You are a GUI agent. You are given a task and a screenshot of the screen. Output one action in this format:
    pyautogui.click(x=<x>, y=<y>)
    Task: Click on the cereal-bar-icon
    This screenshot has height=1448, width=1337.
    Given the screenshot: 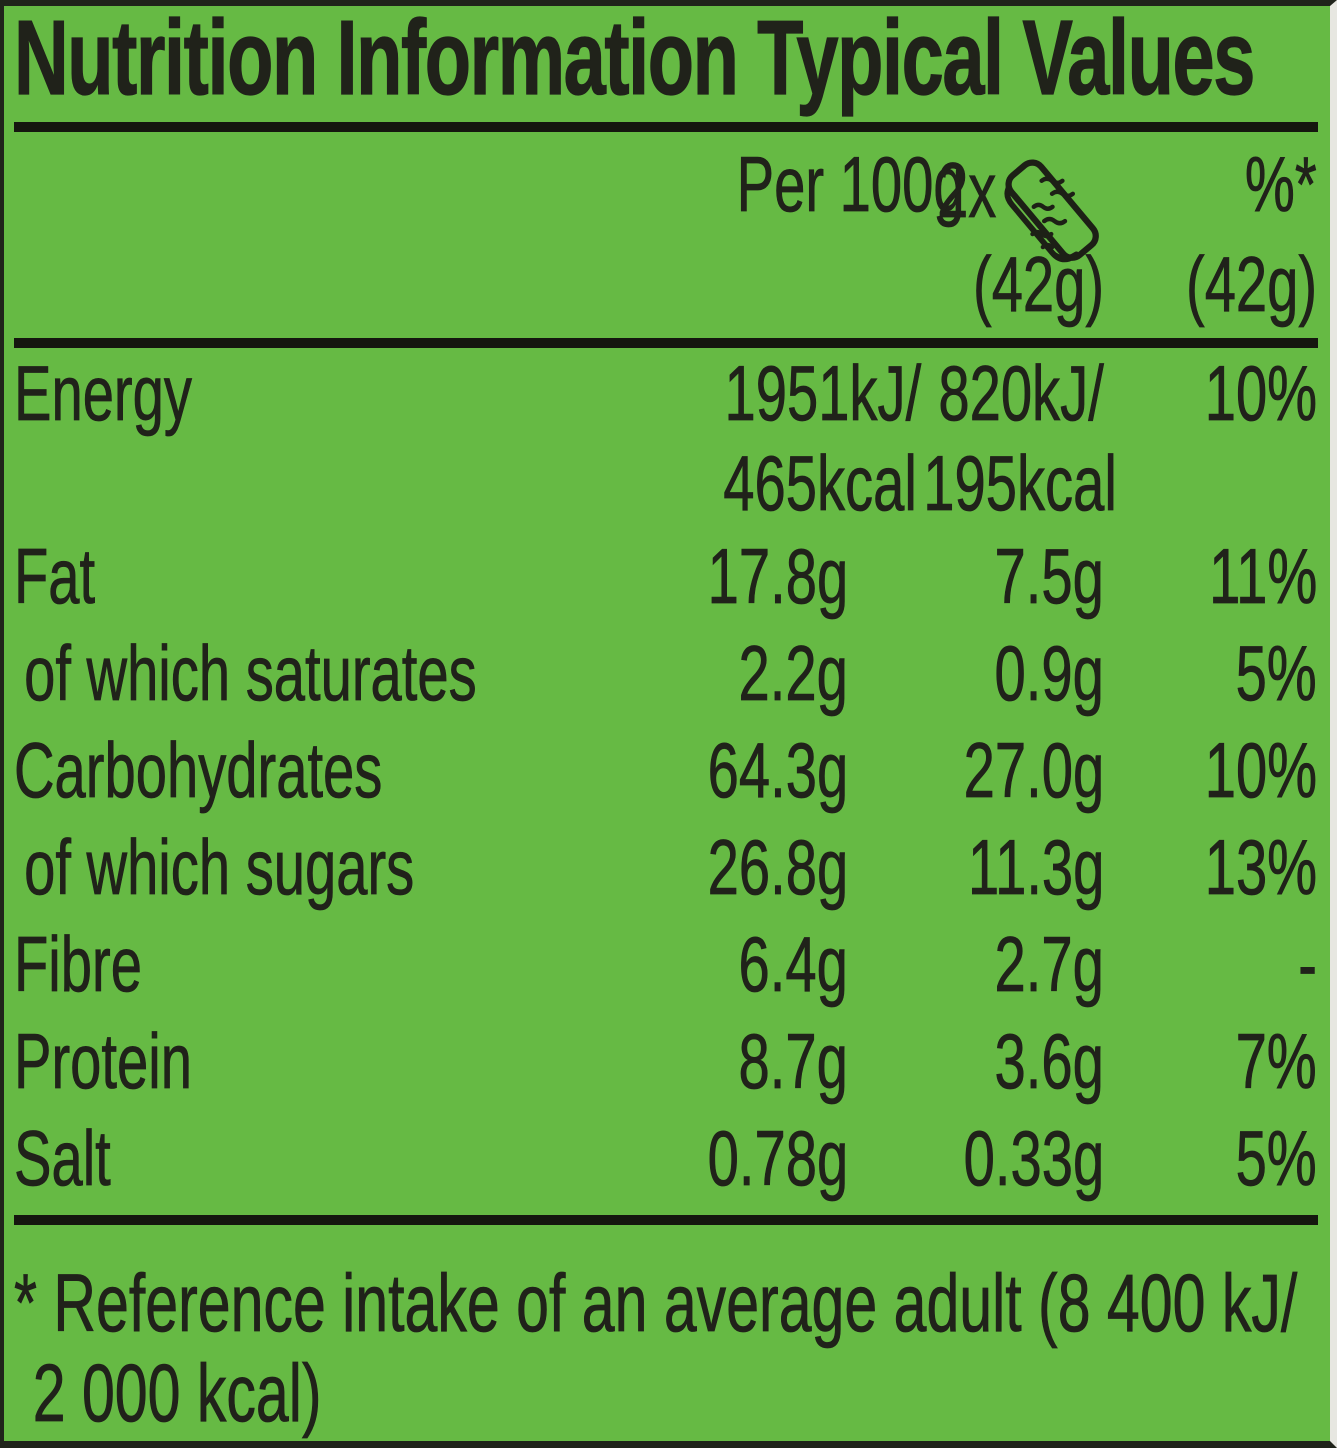 What is the action you would take?
    pyautogui.click(x=1051, y=211)
    